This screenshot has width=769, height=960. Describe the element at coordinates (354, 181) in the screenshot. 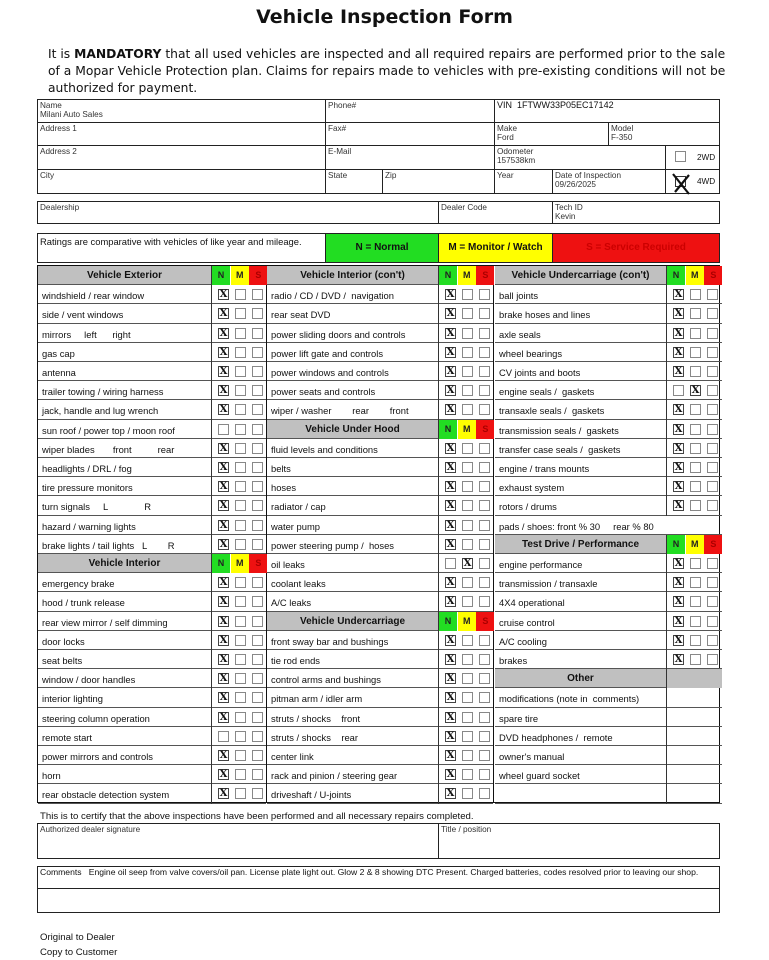

I see `state-field: State` at that location.